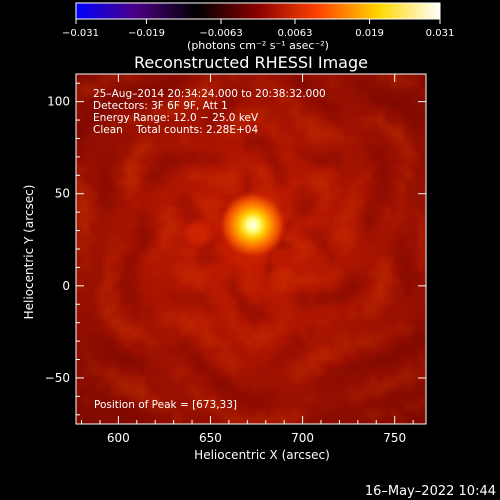 The height and width of the screenshot is (500, 500). Describe the element at coordinates (258, 11) in the screenshot. I see `colorbar-bar` at that location.